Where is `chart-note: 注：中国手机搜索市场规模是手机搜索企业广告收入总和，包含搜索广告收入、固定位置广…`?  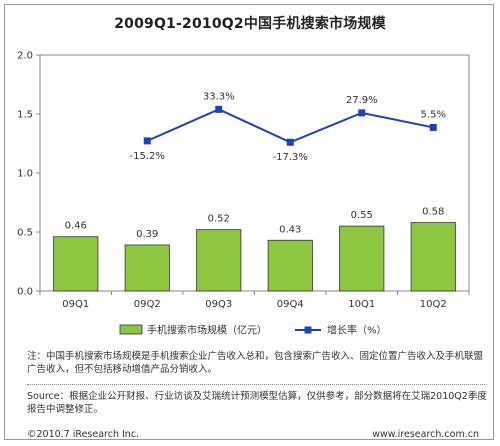
chart-note: 注：中国手机搜索市场规模是手机搜索企业广告收入总和，包含搜索广告收入、固定位置广… is located at coordinates (255, 363).